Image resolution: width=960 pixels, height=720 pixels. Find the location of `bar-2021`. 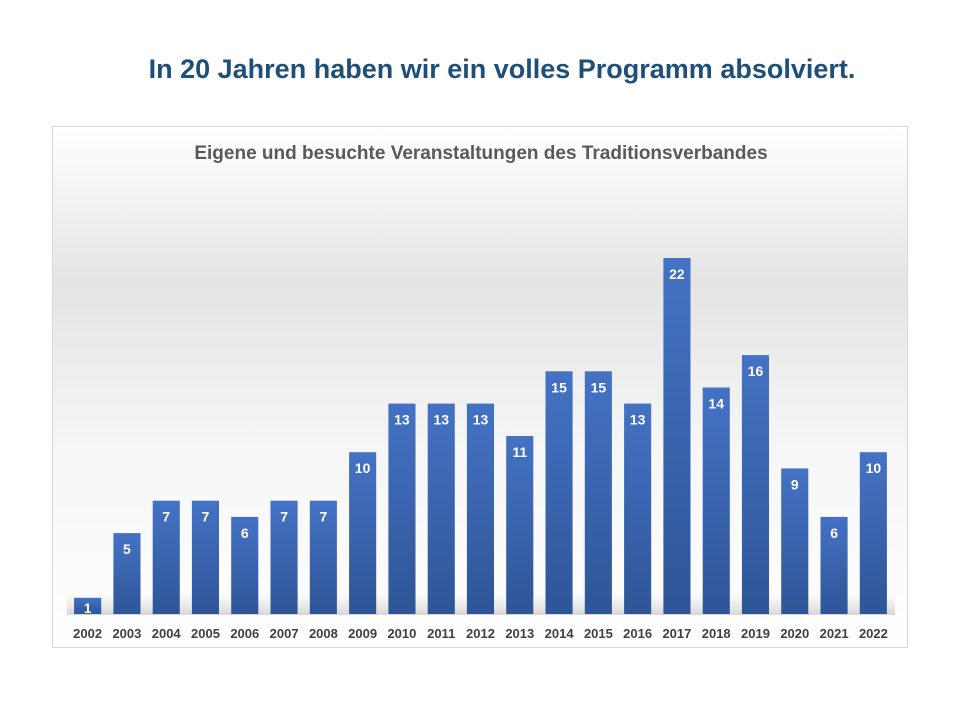

bar-2021 is located at coordinates (834, 565).